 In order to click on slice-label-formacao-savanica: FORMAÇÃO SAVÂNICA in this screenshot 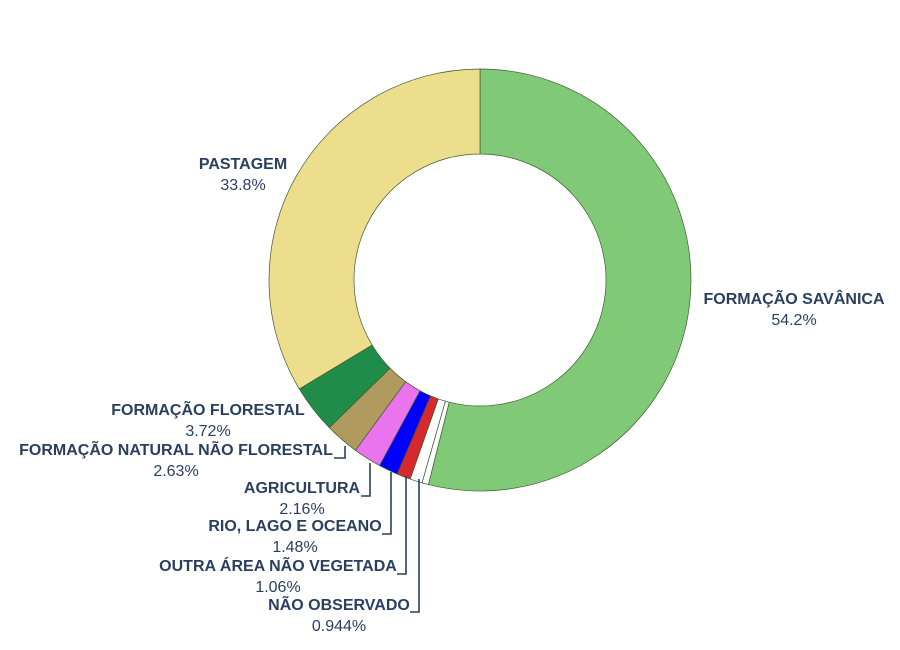, I will do `click(793, 298)`.